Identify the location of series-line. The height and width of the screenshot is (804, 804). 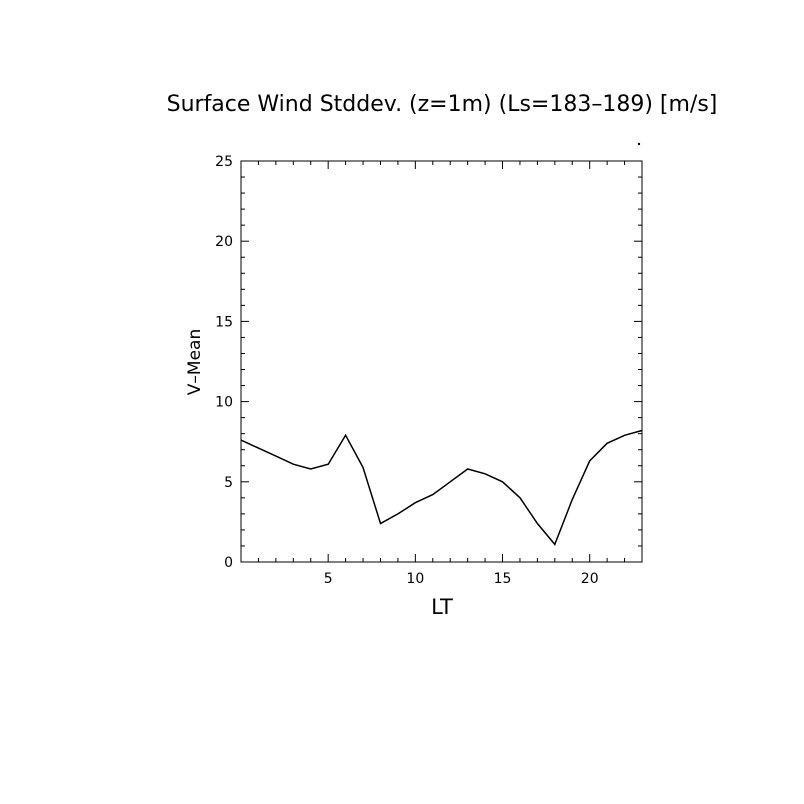
(441, 487).